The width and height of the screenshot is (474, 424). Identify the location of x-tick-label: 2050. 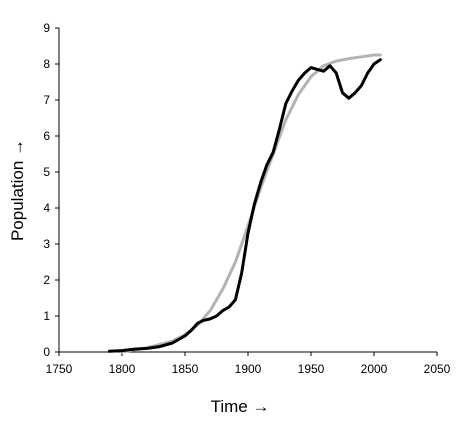
(437, 369).